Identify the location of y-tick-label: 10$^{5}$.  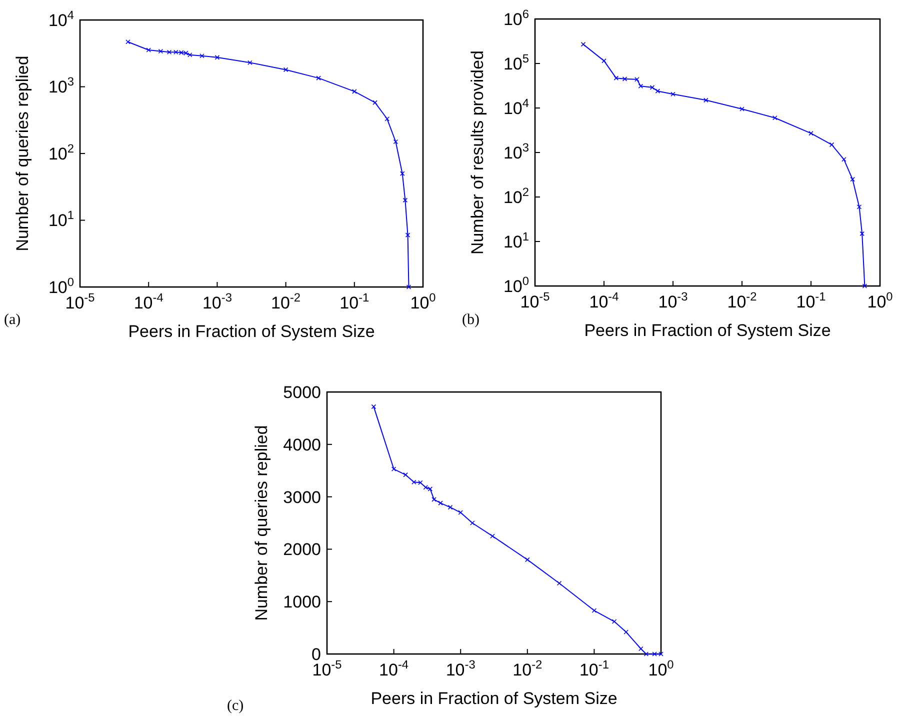
(516, 62).